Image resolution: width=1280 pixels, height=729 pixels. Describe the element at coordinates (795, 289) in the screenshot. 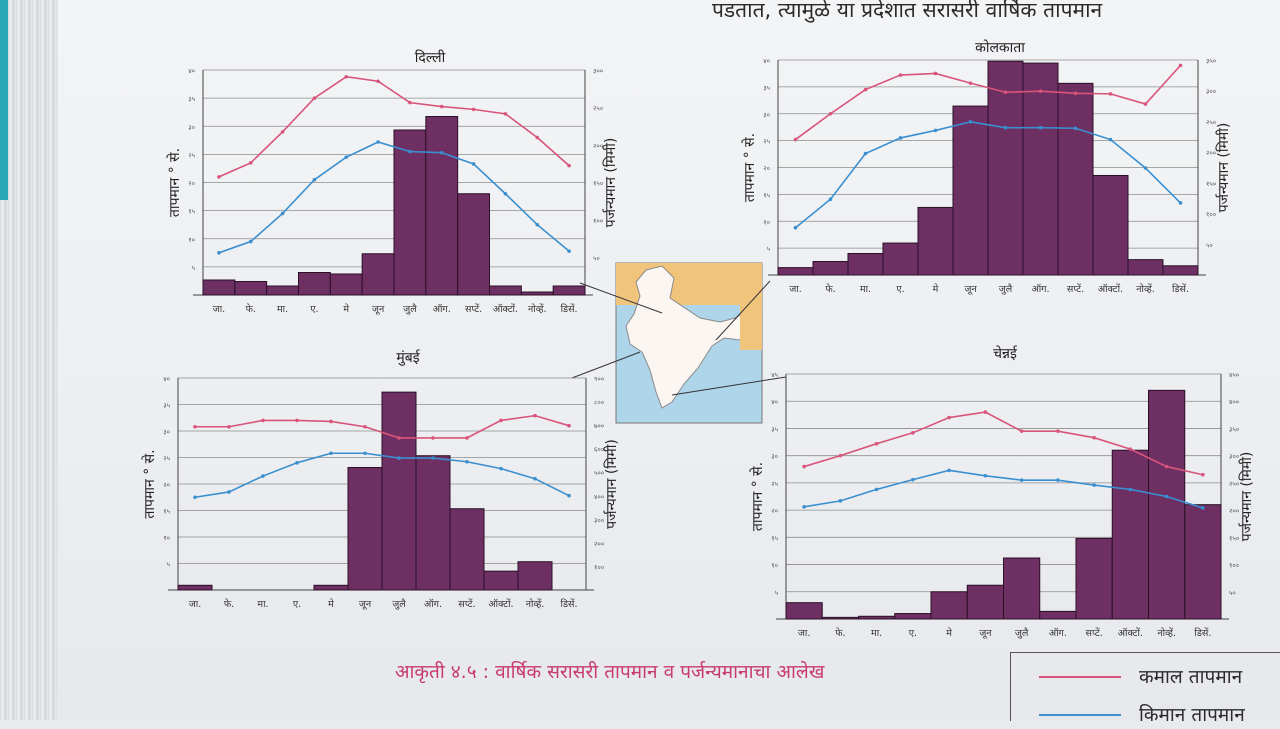

I see `x-tick-label: जा.` at that location.